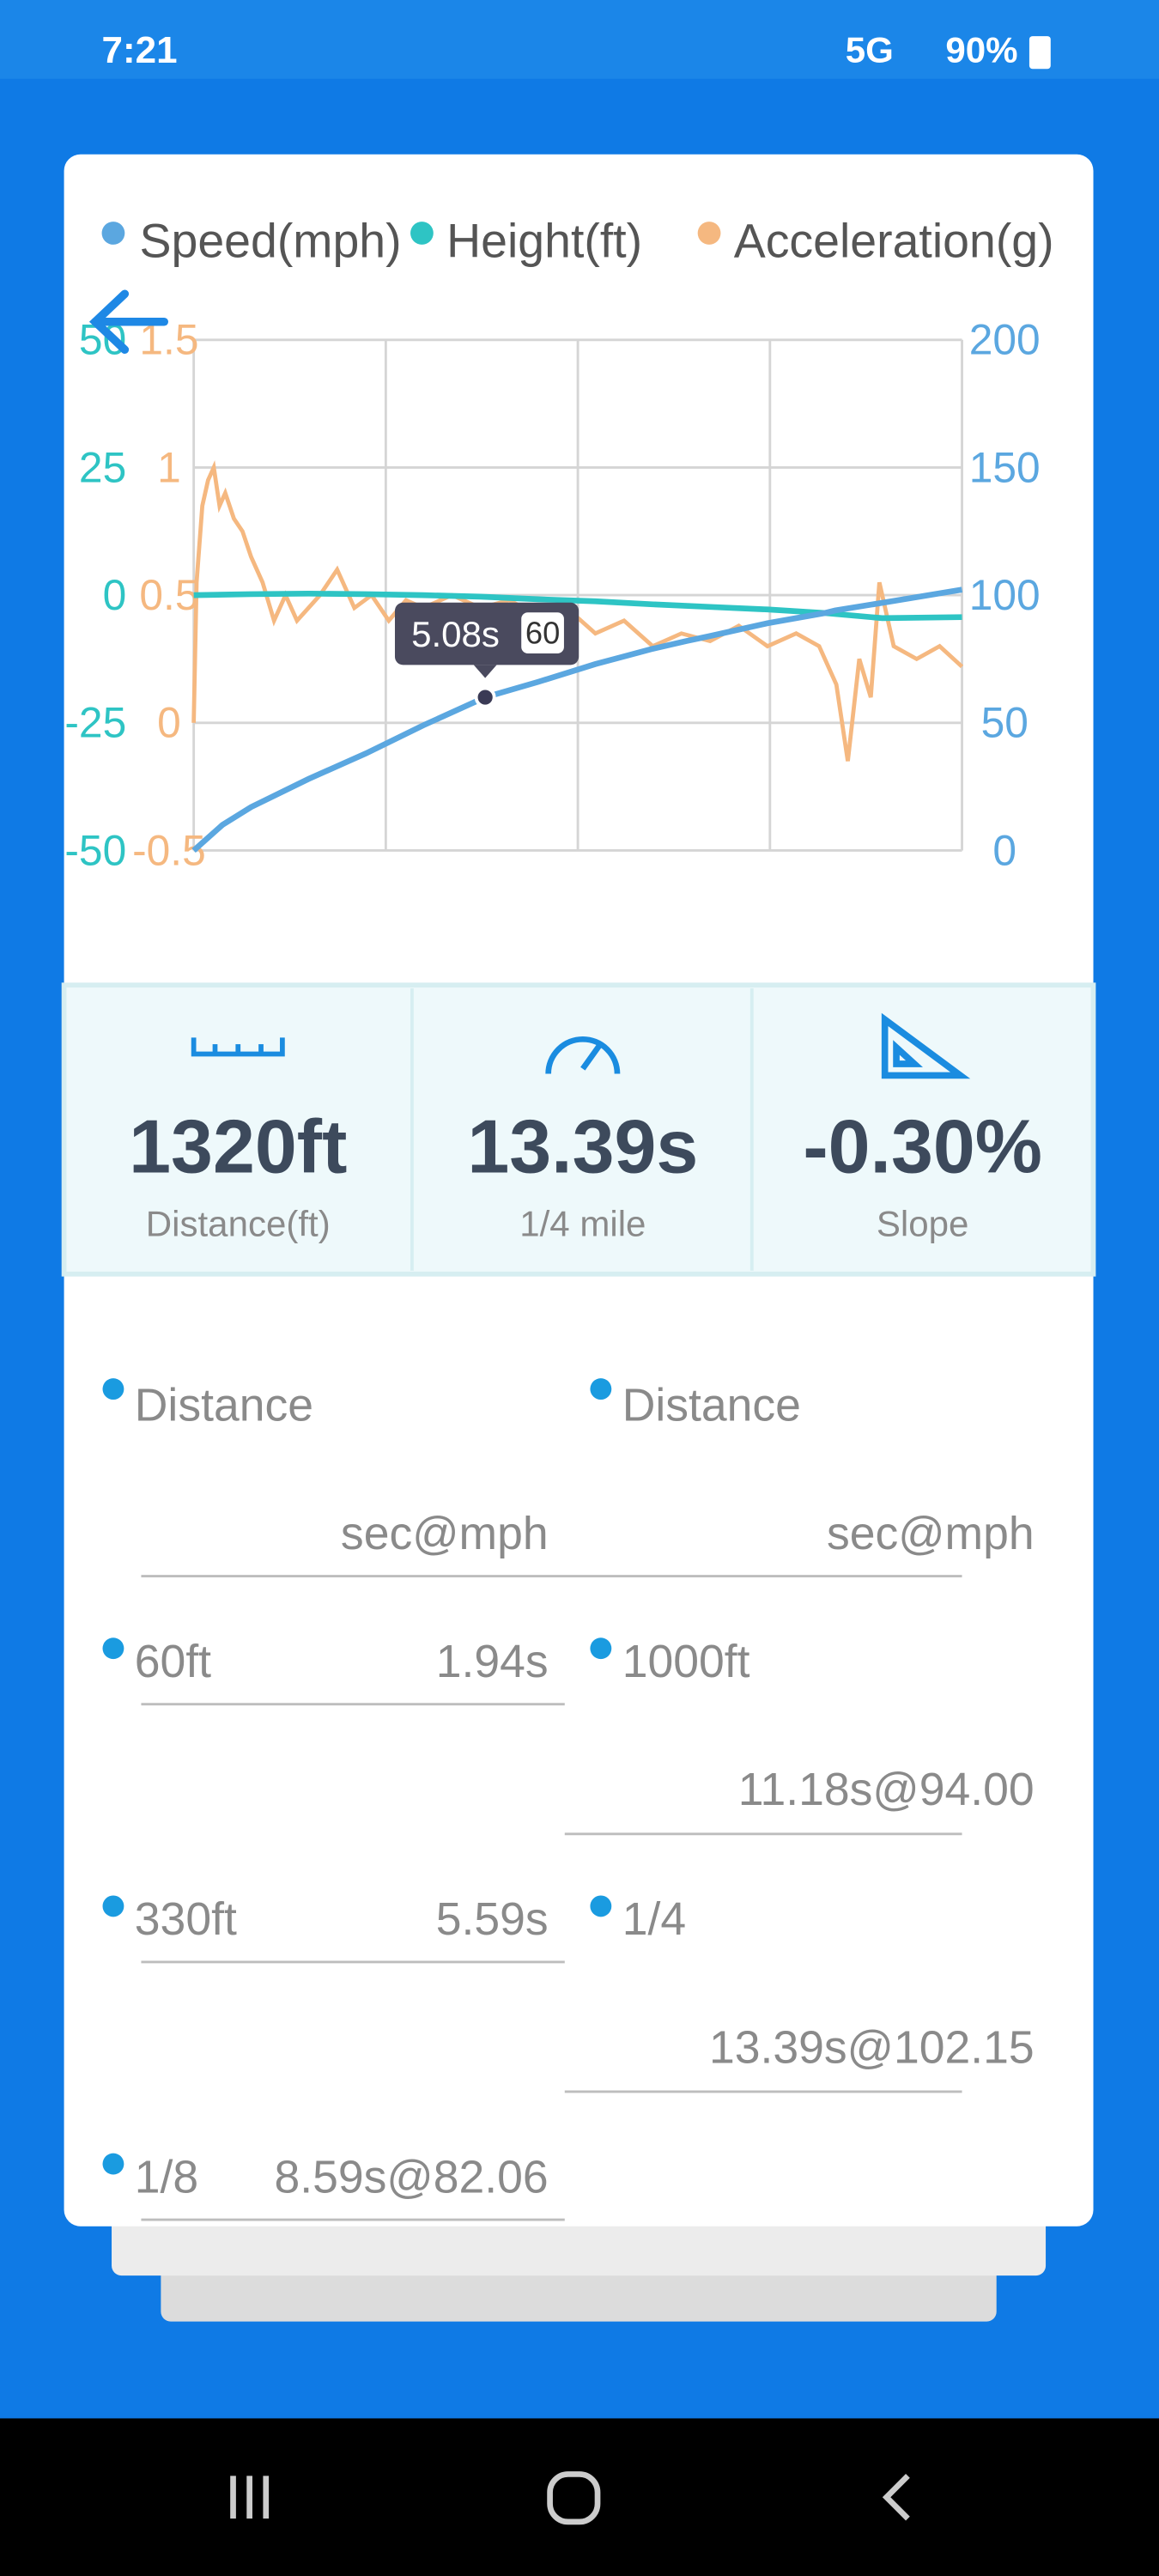  I want to click on split-time: 1.94s, so click(493, 1662).